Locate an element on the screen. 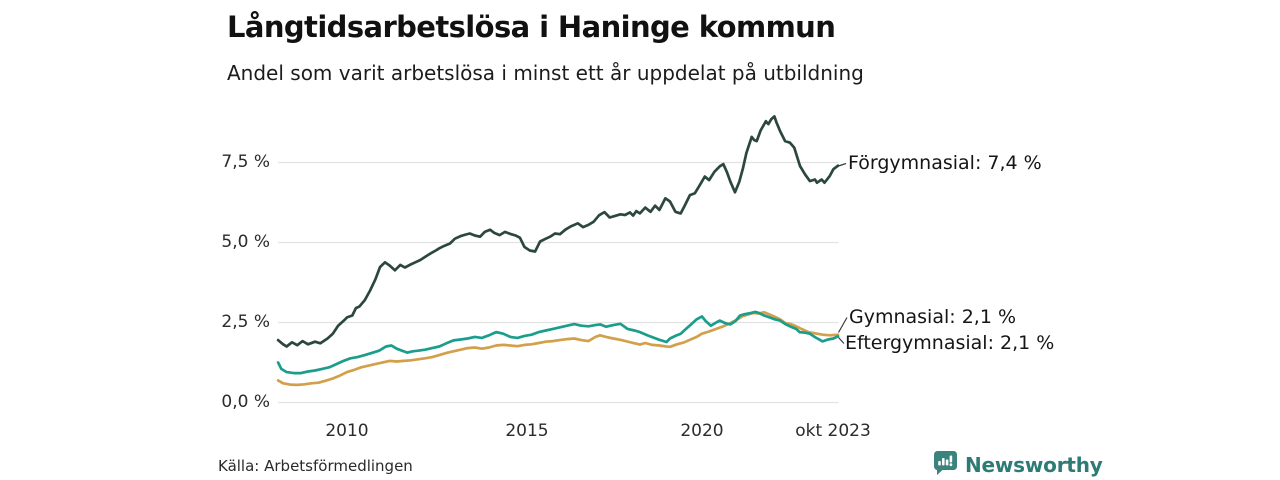  series-label-forgymnasial: Förgymnasial: 7,4 % is located at coordinates (945, 163).